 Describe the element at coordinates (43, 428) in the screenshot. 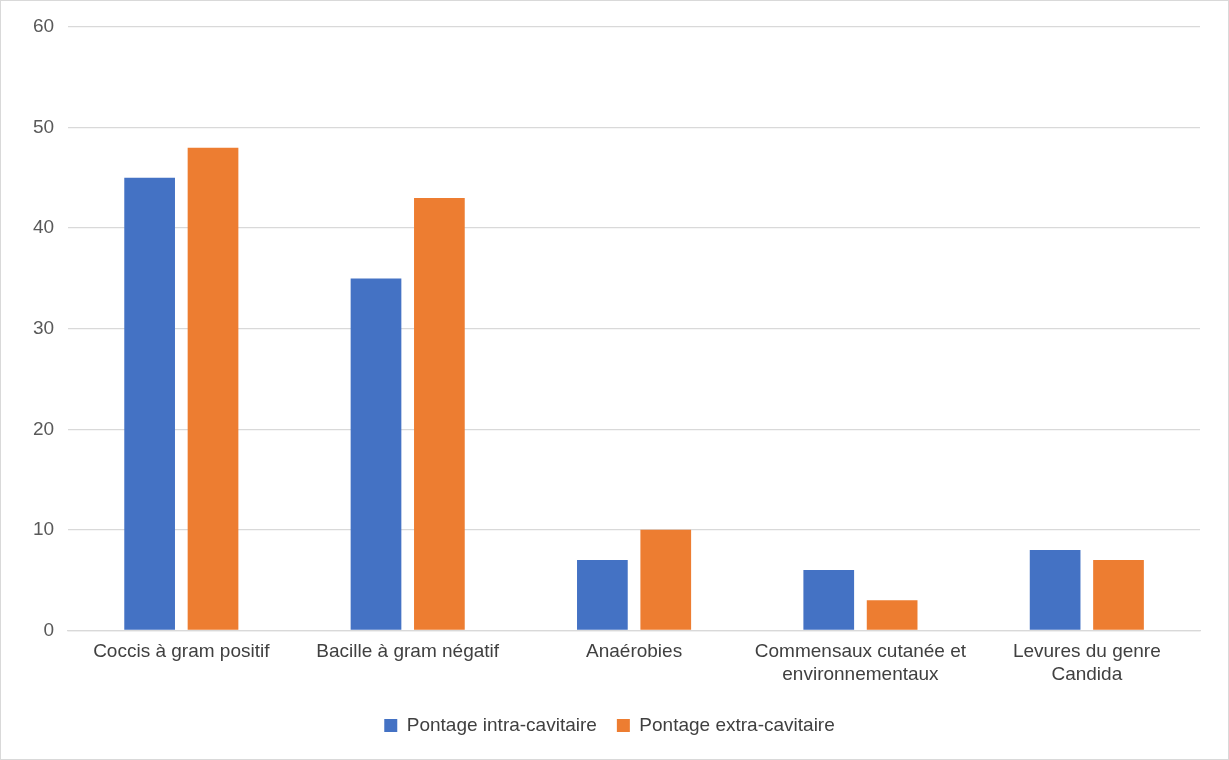

I see `y-tick-label: 20` at that location.